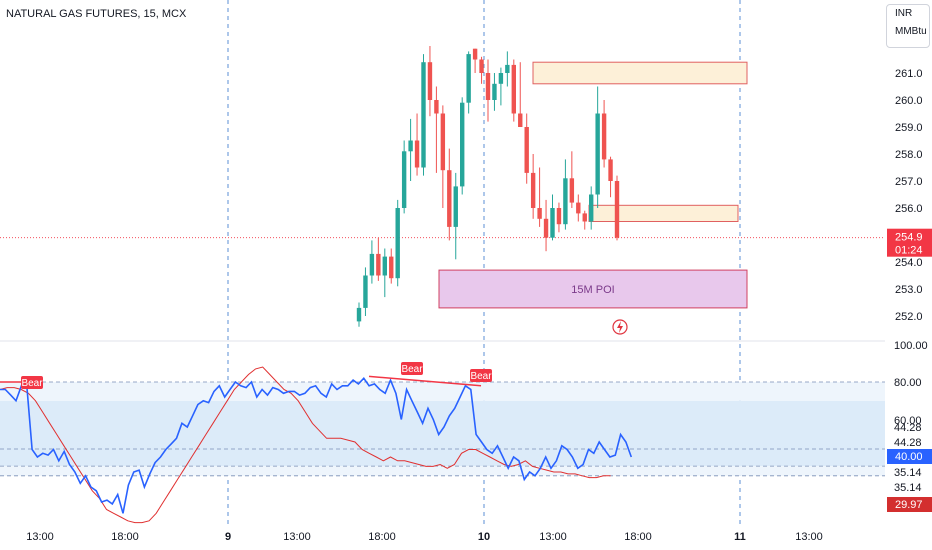 This screenshot has width=932, height=550. What do you see at coordinates (442, 433) in the screenshot?
I see `band-fill` at bounding box center [442, 433].